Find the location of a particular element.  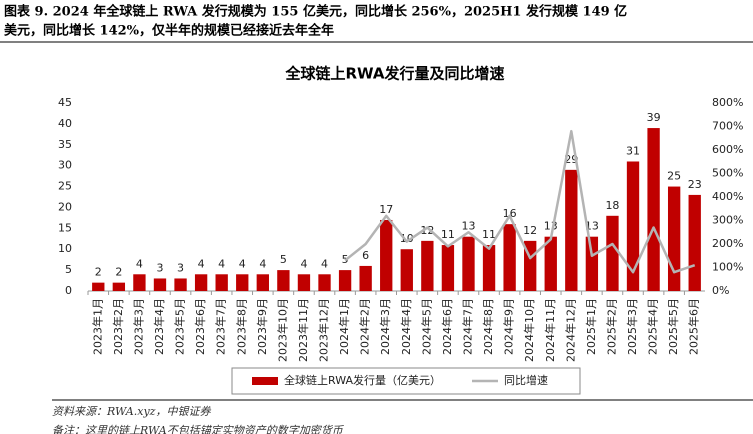

x-tick-label: 2025年4月 is located at coordinates (653, 326).